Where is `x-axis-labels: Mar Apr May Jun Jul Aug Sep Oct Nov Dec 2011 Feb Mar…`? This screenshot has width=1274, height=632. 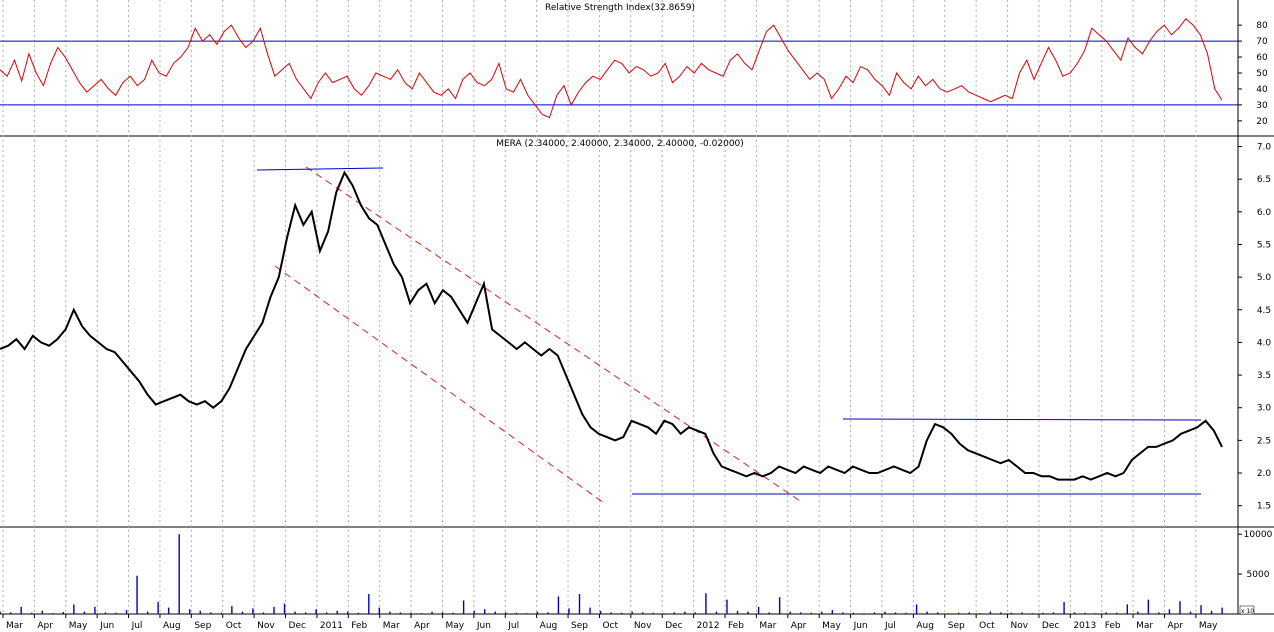
x-axis-labels: Mar Apr May Jun Jul Aug Sep Oct Nov Dec 2011 Feb Mar… is located at coordinates (610, 622).